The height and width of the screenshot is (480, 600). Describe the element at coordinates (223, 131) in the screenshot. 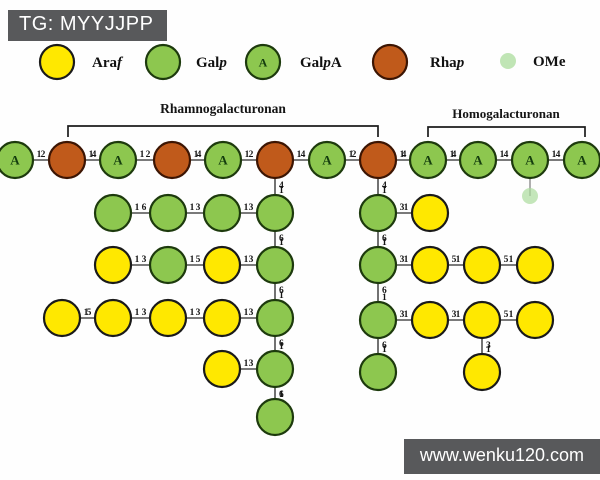

I see `bracket-rhamnogalacturonan` at that location.